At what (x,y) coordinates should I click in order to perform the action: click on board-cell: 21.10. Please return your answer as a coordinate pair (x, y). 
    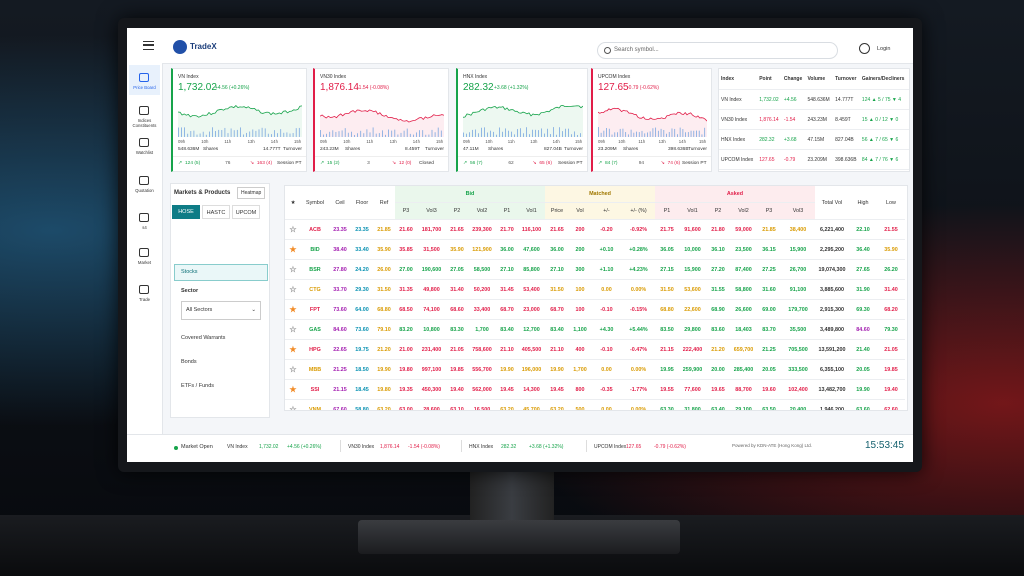
    Looking at the image, I should click on (507, 349).